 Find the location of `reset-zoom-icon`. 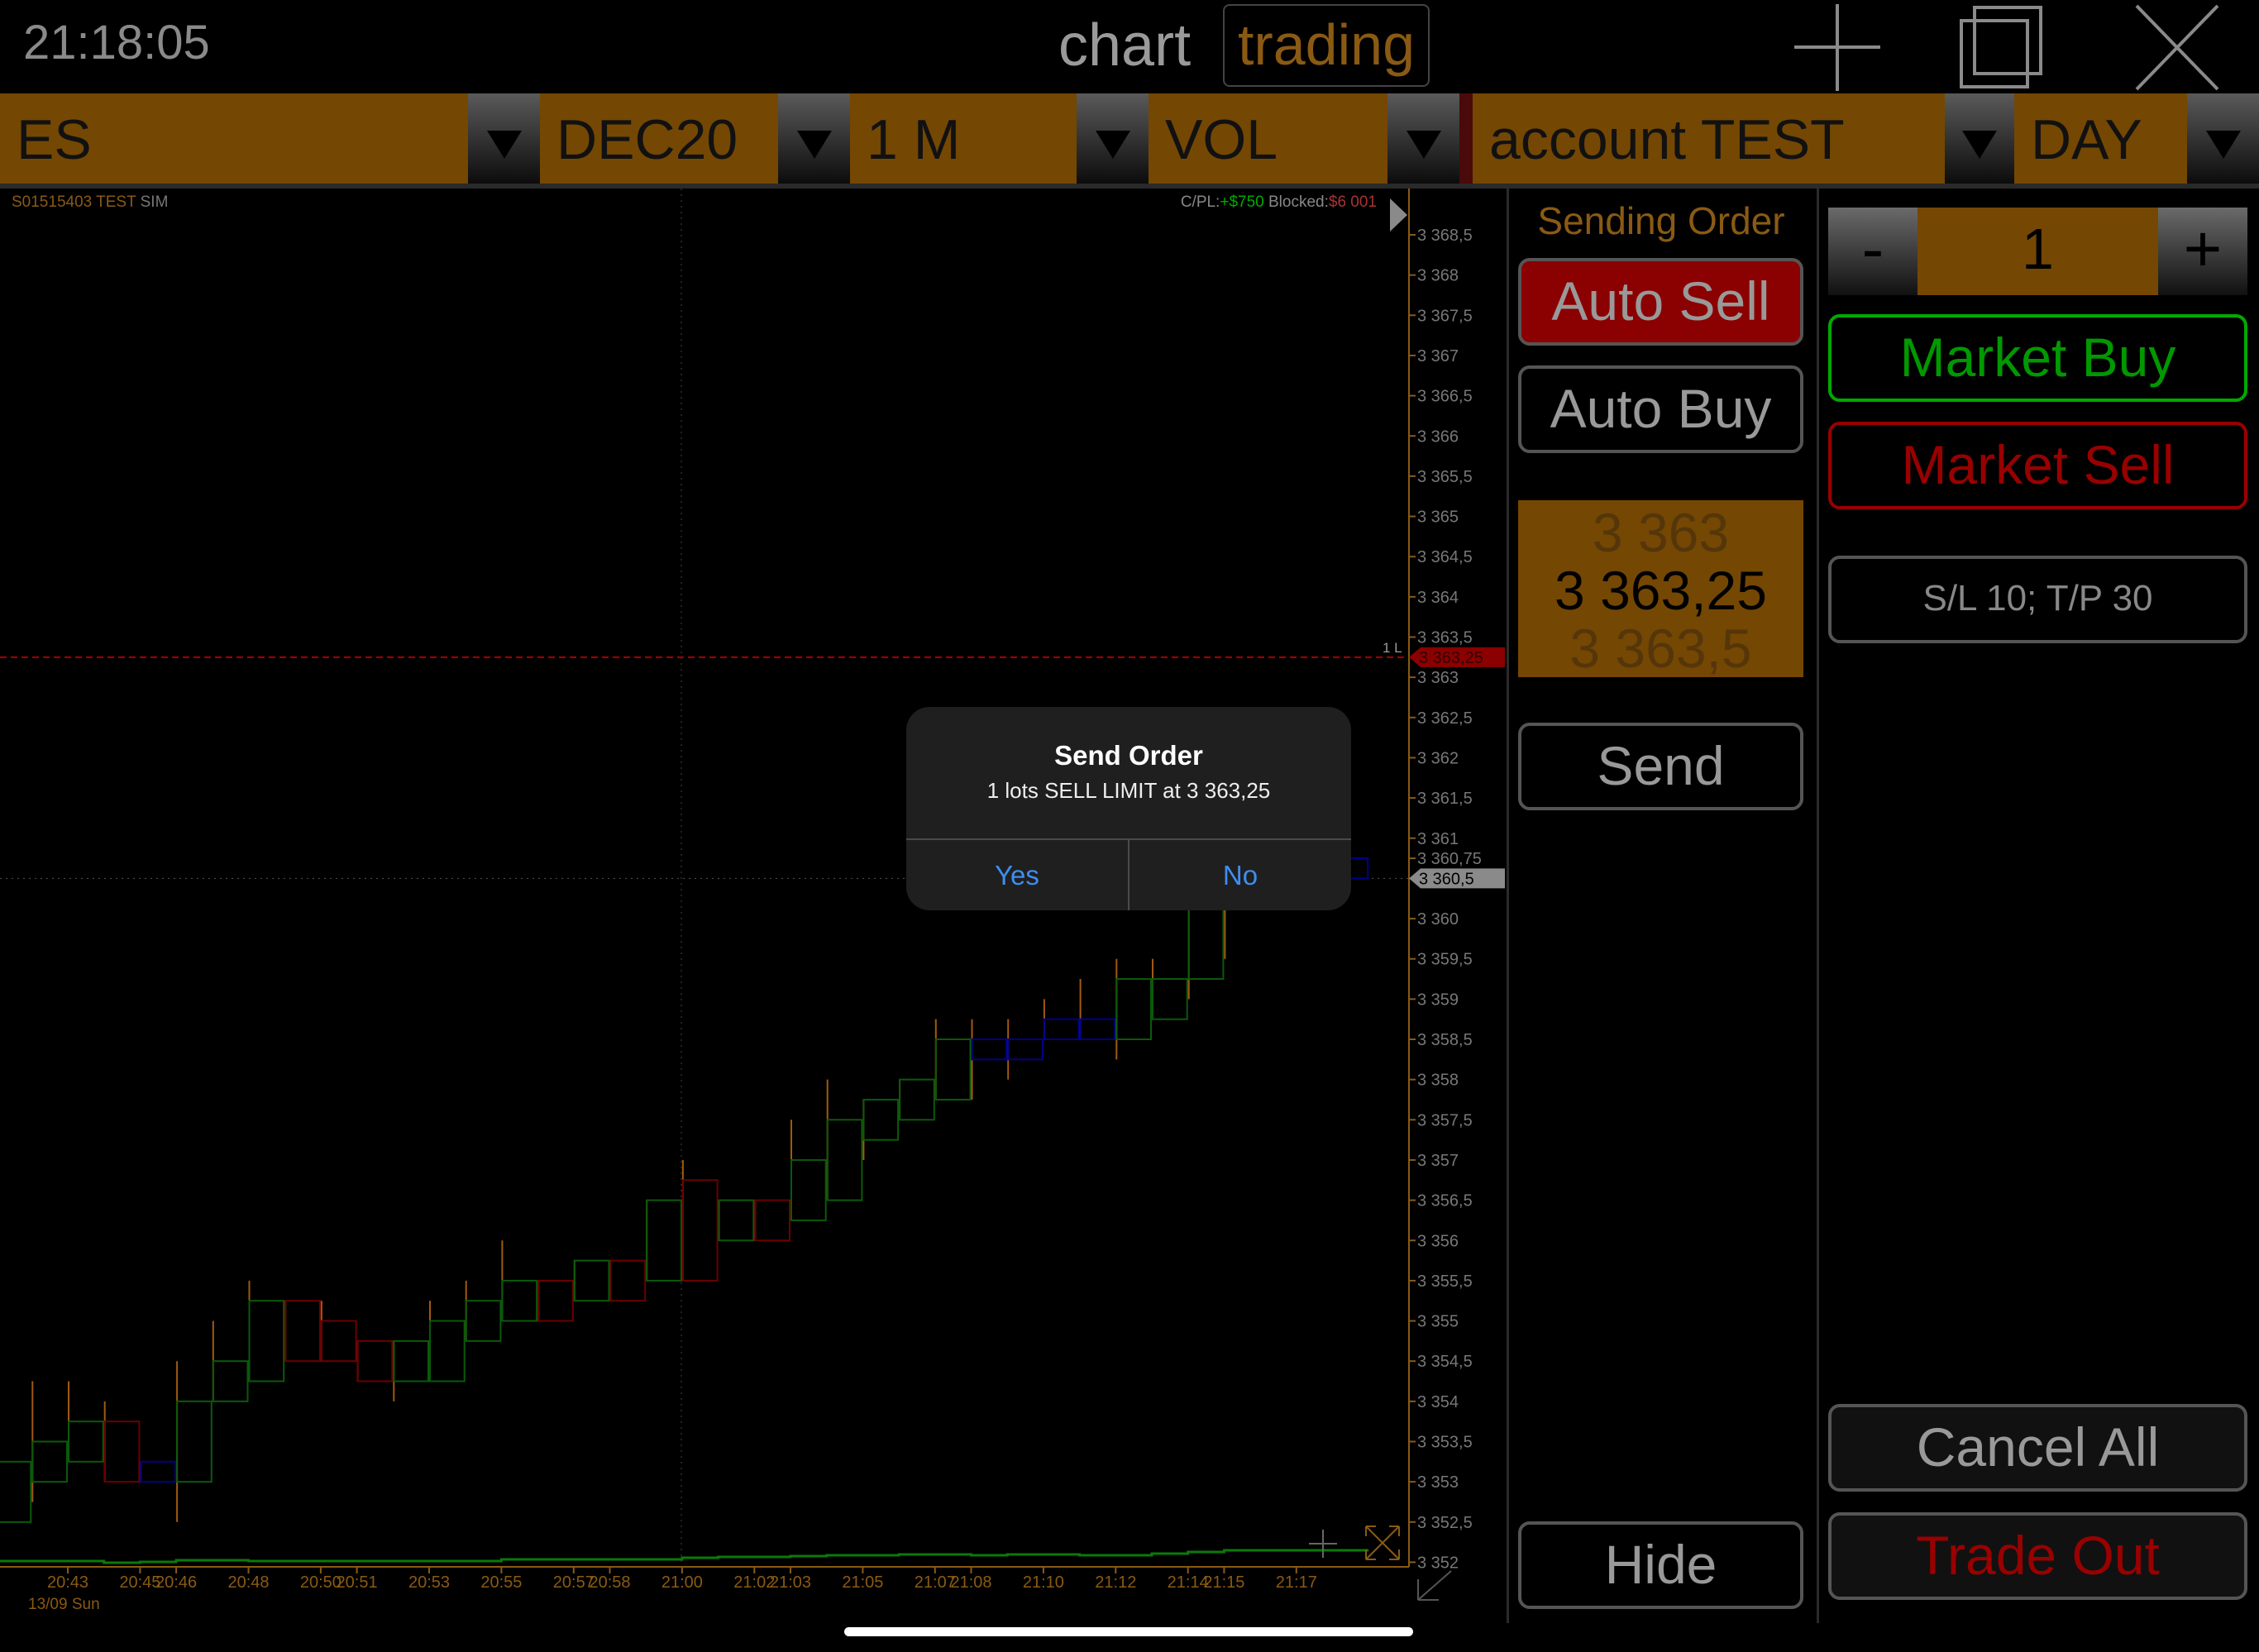

reset-zoom-icon is located at coordinates (1434, 1585).